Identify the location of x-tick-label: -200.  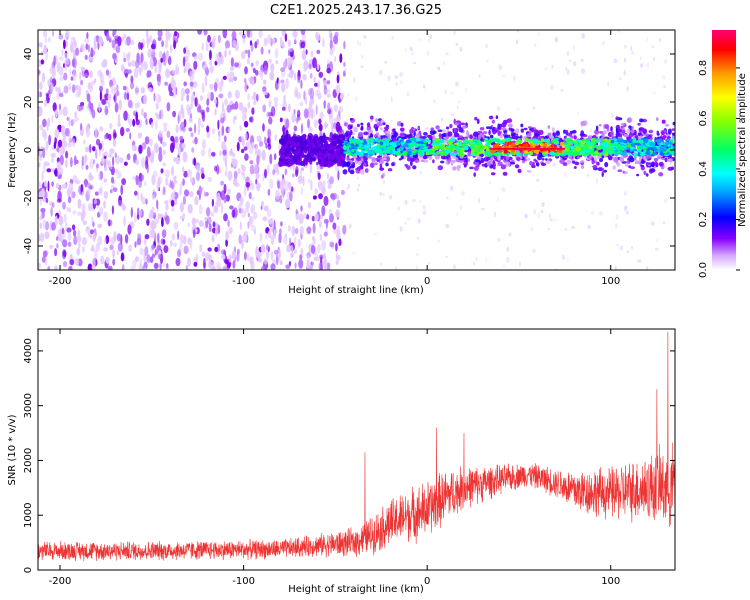
(60, 281).